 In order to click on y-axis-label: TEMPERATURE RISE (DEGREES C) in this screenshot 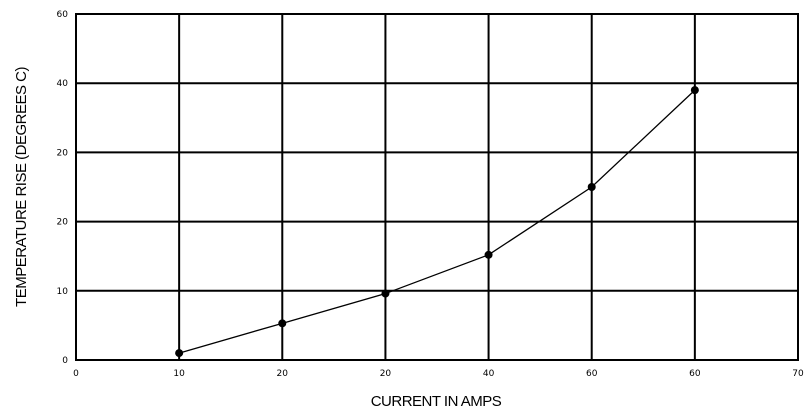, I will do `click(21, 187)`.